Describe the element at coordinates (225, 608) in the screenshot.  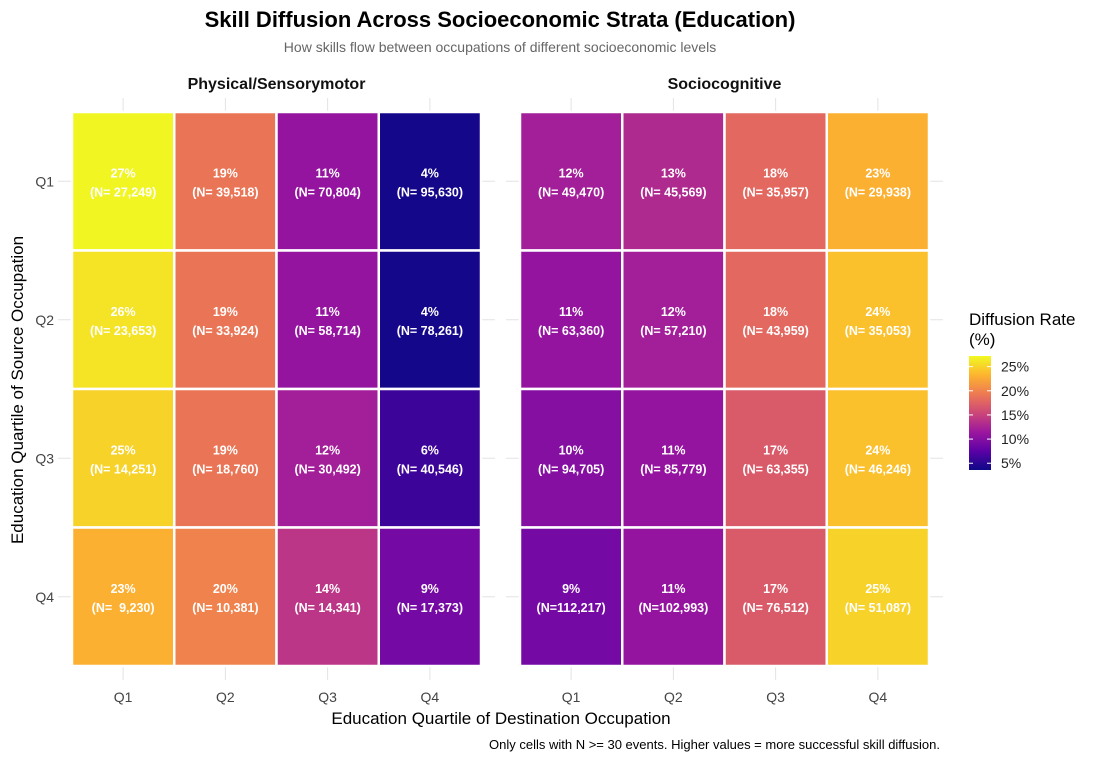
I see `cell-count-label: (N= 10,381)` at that location.